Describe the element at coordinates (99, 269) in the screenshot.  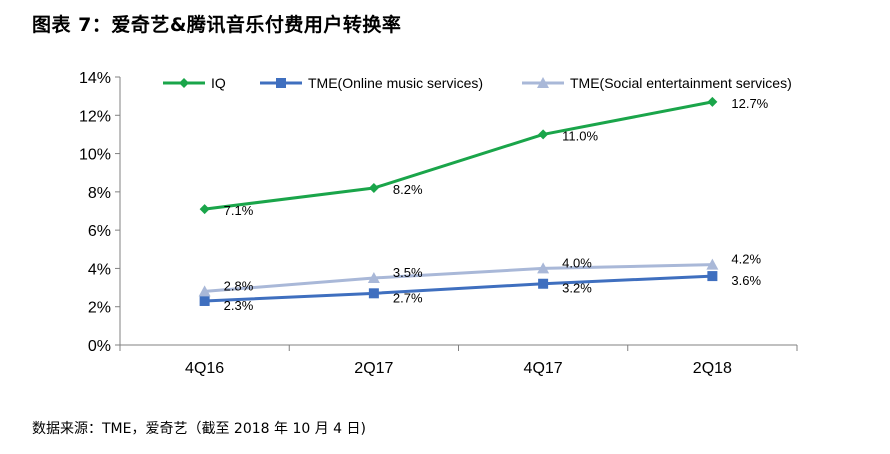
I see `y-tick-label: 4%` at that location.